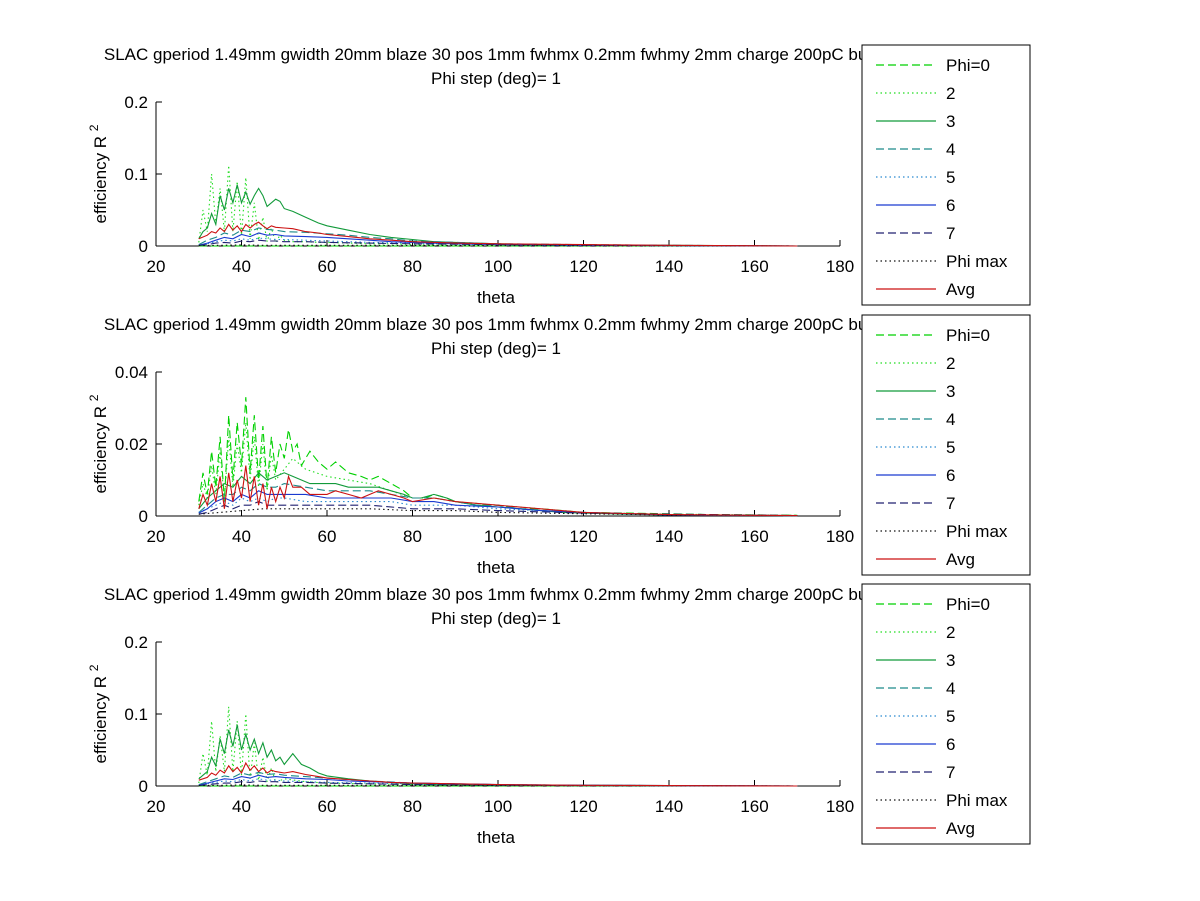 This screenshot has height=901, width=1200. Describe the element at coordinates (131, 444) in the screenshot. I see `y-tick-label: 0.02` at that location.